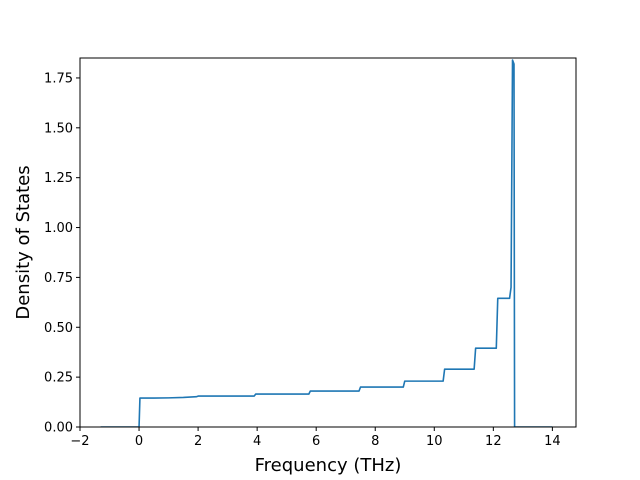 This screenshot has height=480, width=640. I want to click on x-tick-label: 4, so click(257, 441).